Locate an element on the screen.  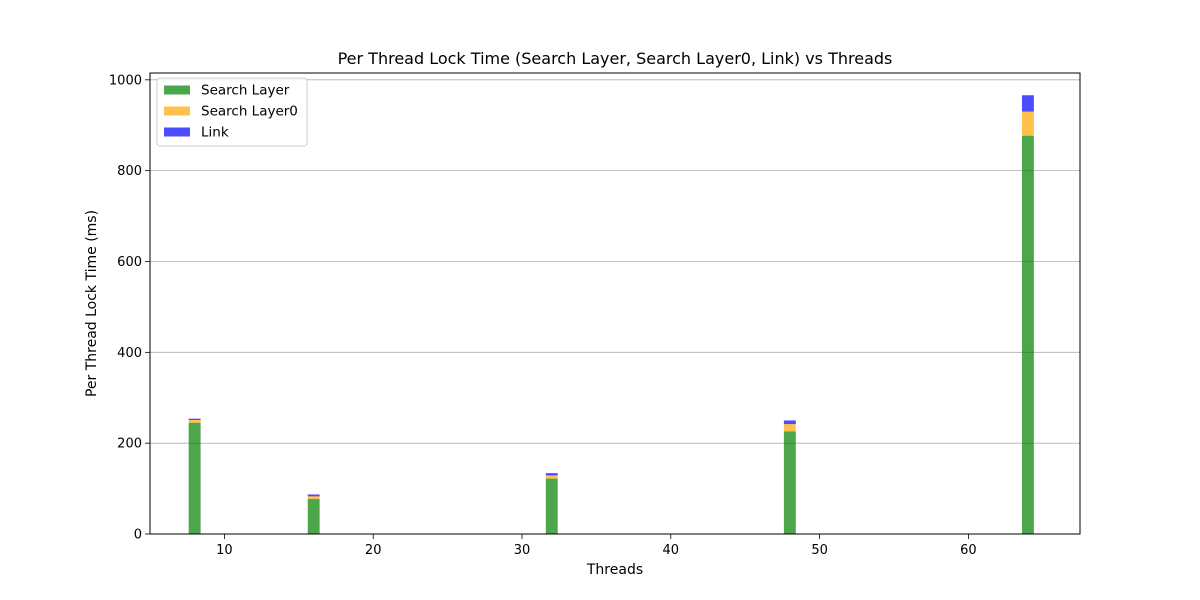
x-tick-label-40: 40 is located at coordinates (671, 550).